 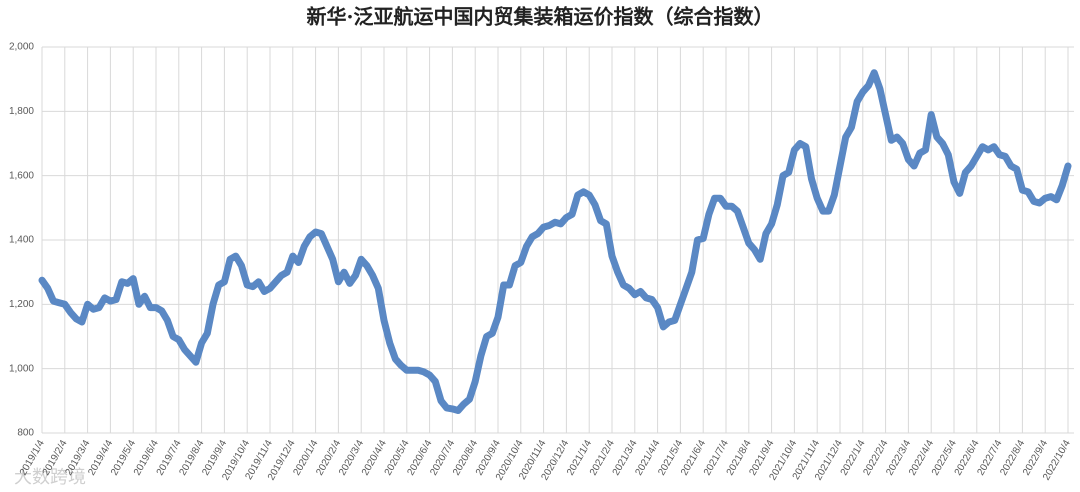 What do you see at coordinates (540, 17) in the screenshot?
I see `chart-title: 新华·泛亚航运中国内贸集装箱运价指数（综合指数）` at bounding box center [540, 17].